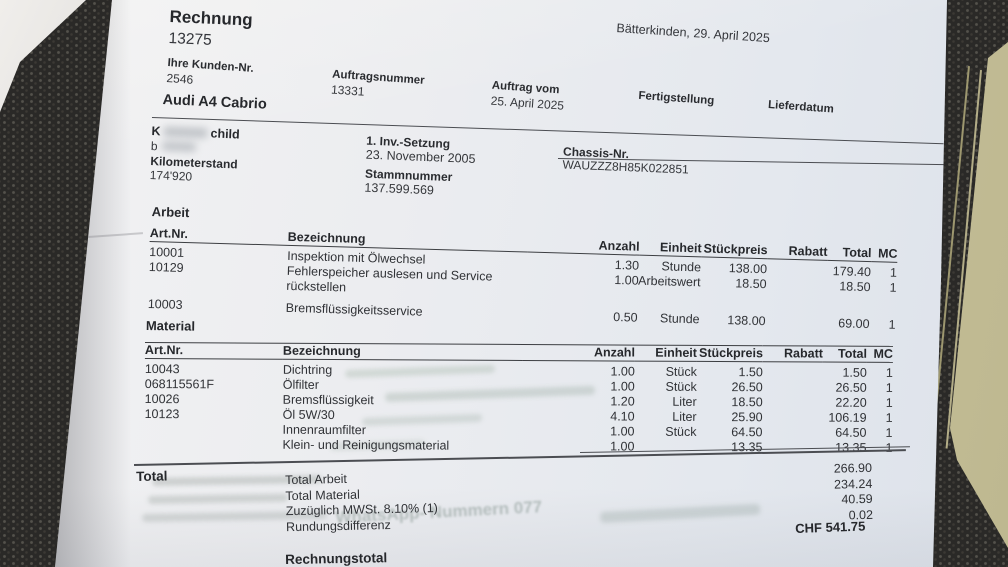 The image size is (1008, 567). Describe the element at coordinates (308, 414) in the screenshot. I see `cell-bezeichnung: Öl 5W/30` at that location.